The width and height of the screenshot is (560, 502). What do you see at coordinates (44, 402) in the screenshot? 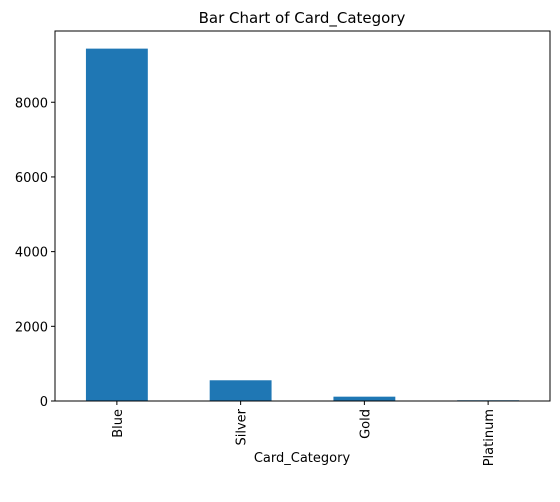
I see `y-tick-label-0: 0` at bounding box center [44, 402].